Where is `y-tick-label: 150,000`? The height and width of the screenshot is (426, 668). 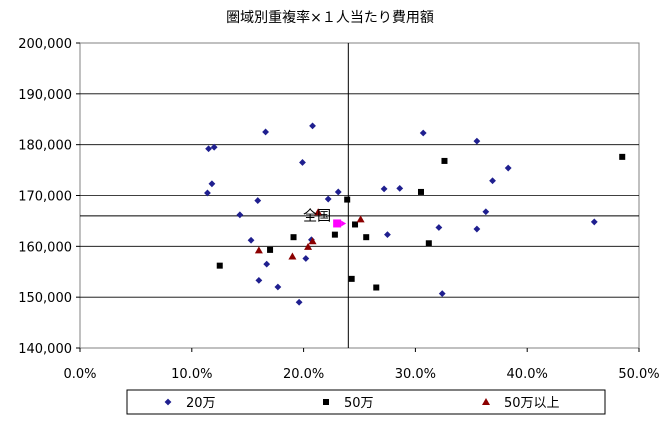 y-tick-label: 150,000 is located at coordinates (45, 298).